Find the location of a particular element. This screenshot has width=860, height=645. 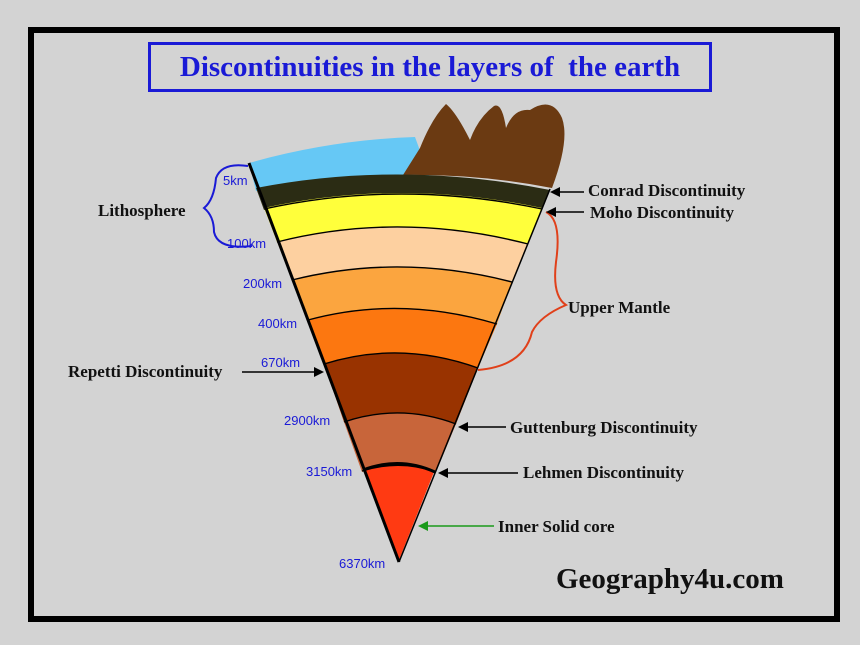

cone-left-edge is located at coordinates (324, 362).